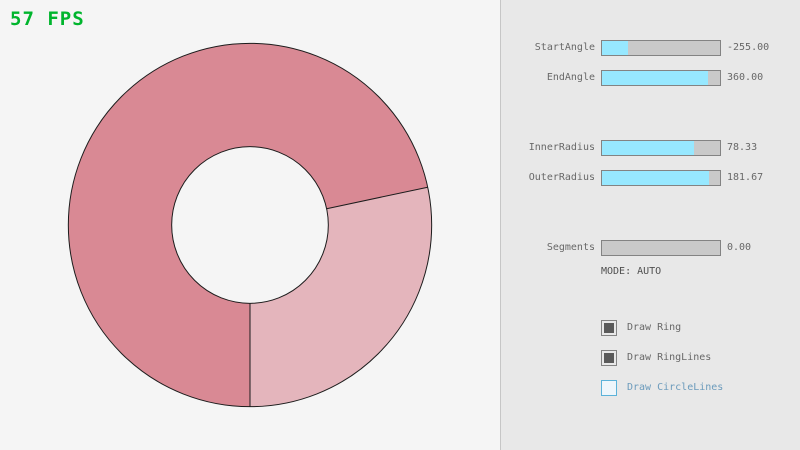  Describe the element at coordinates (377, 198) in the screenshot. I see `ring-edge-line-right` at that location.